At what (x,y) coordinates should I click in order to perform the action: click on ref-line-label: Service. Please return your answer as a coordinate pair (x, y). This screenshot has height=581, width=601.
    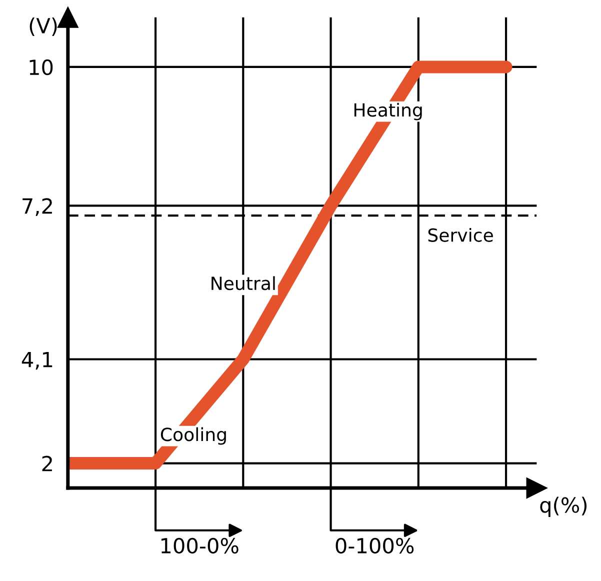
    Looking at the image, I should click on (460, 235).